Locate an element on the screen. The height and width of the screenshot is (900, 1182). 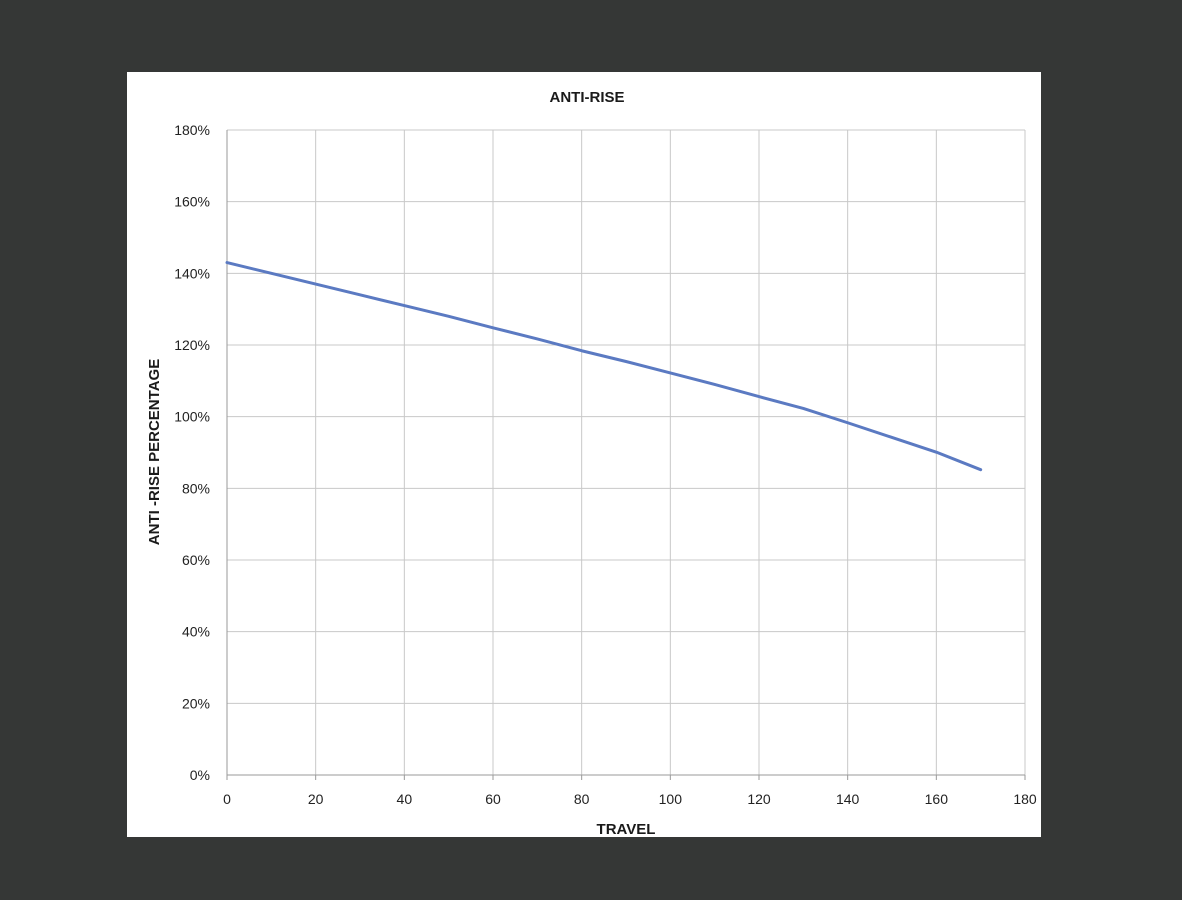
y-tick-label: 0% is located at coordinates (200, 775).